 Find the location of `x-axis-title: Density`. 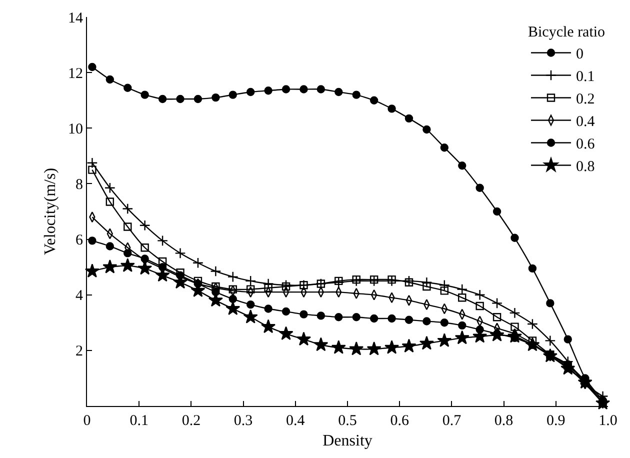

x-axis-title: Density is located at coordinates (347, 441).